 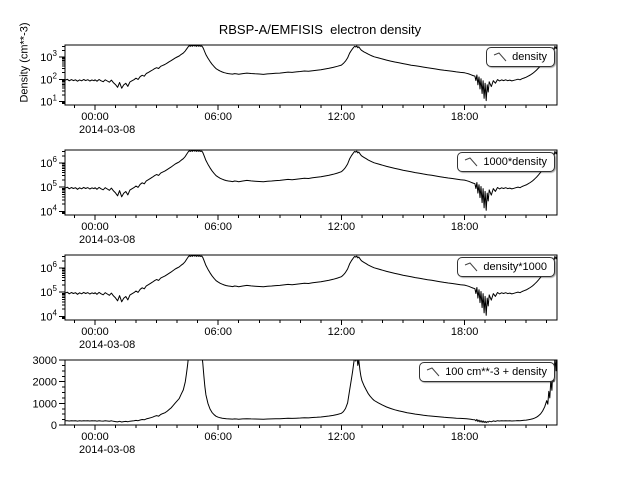 What do you see at coordinates (529, 56) in the screenshot?
I see `legend-label: density` at bounding box center [529, 56].